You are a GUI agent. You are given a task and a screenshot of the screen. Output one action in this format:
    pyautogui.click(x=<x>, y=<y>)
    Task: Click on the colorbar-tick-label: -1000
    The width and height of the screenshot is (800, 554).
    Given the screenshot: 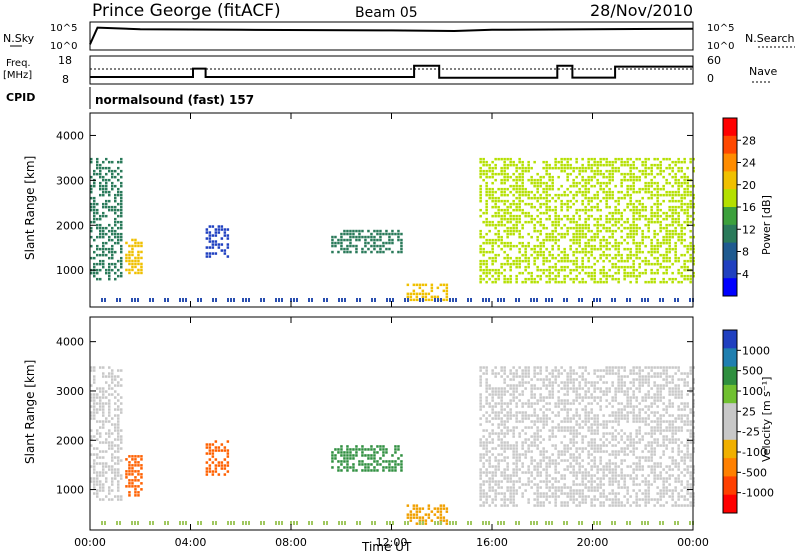 What is the action you would take?
    pyautogui.click(x=758, y=493)
    